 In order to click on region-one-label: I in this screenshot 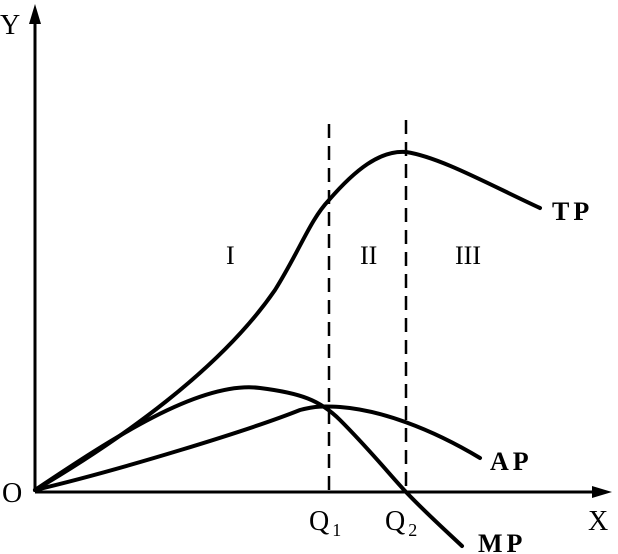, I will do `click(230, 255)`.